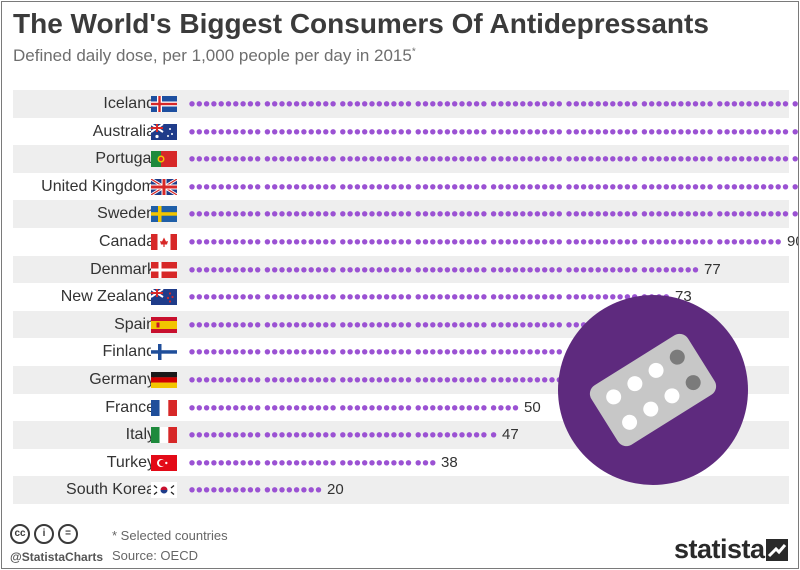 The image size is (800, 570). Describe the element at coordinates (449, 462) in the screenshot. I see `value-label: 38` at that location.